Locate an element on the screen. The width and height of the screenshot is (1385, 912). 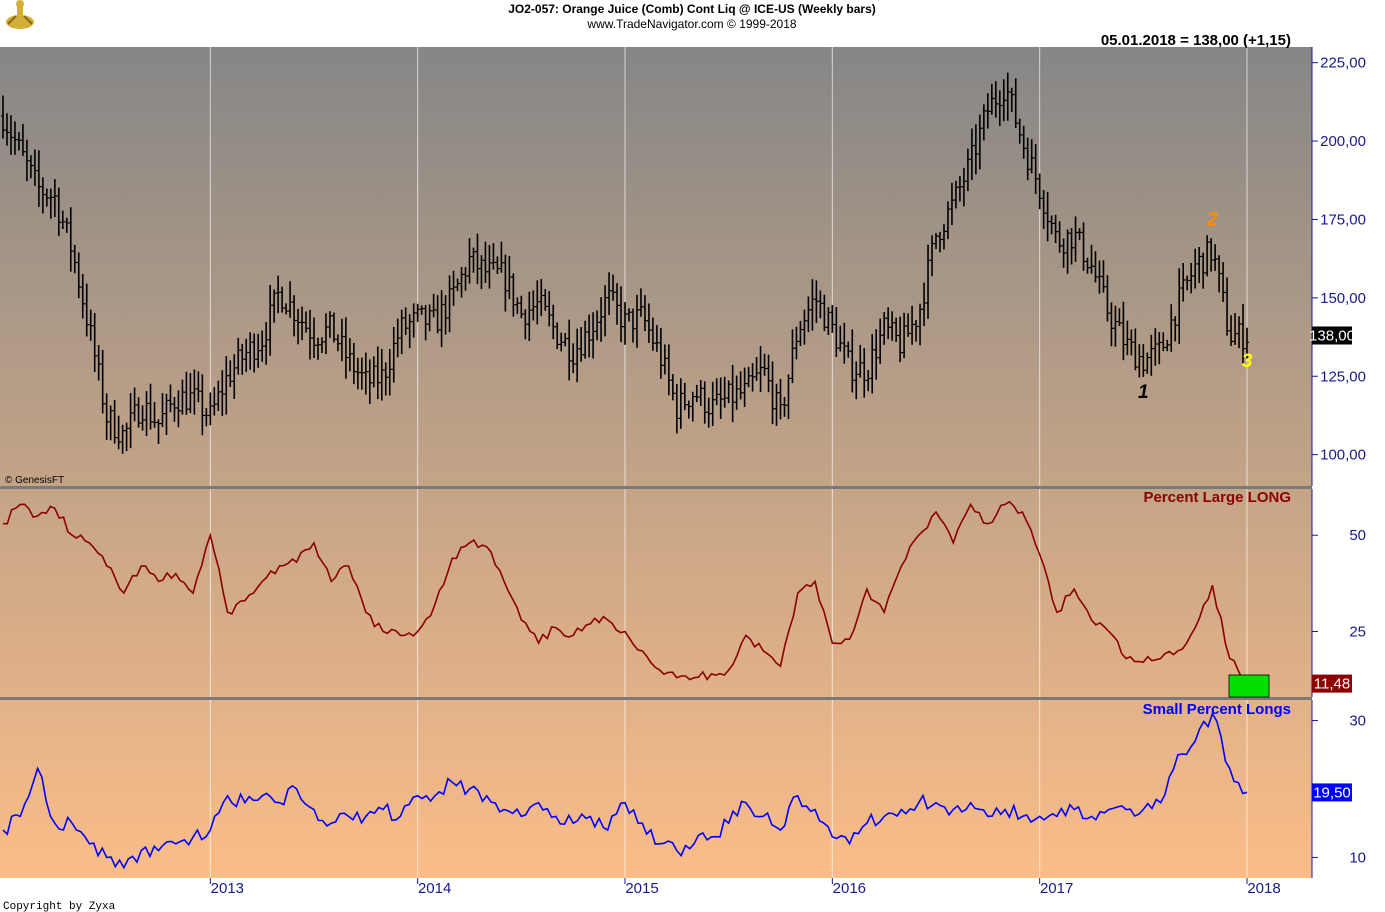
last-value-label: 11,48 is located at coordinates (1332, 684).